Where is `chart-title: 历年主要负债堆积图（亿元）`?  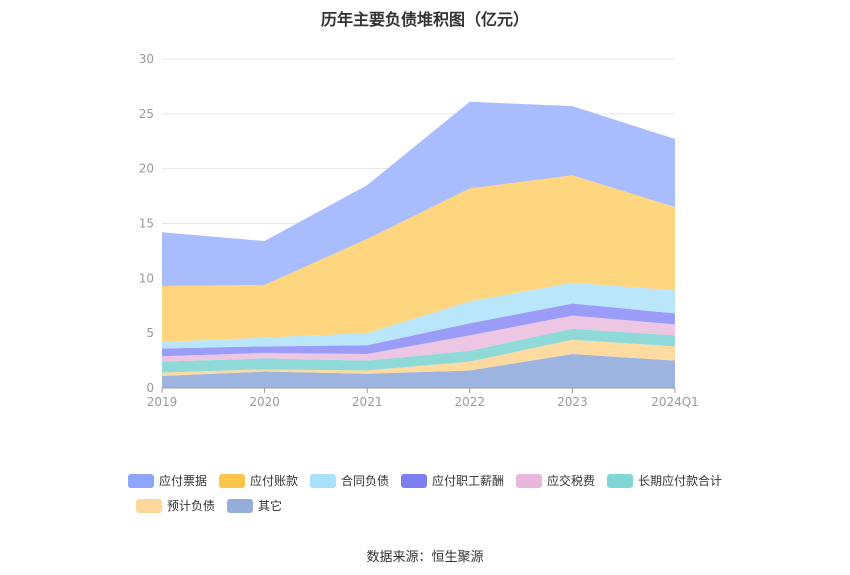
chart-title: 历年主要负债堆积图（亿元） is located at coordinates (424, 19).